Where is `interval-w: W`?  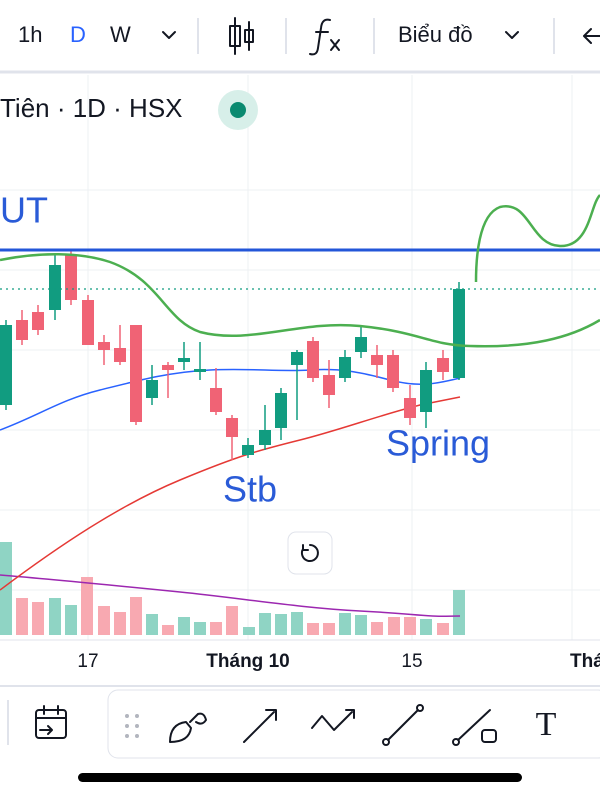
interval-w: W is located at coordinates (120, 34).